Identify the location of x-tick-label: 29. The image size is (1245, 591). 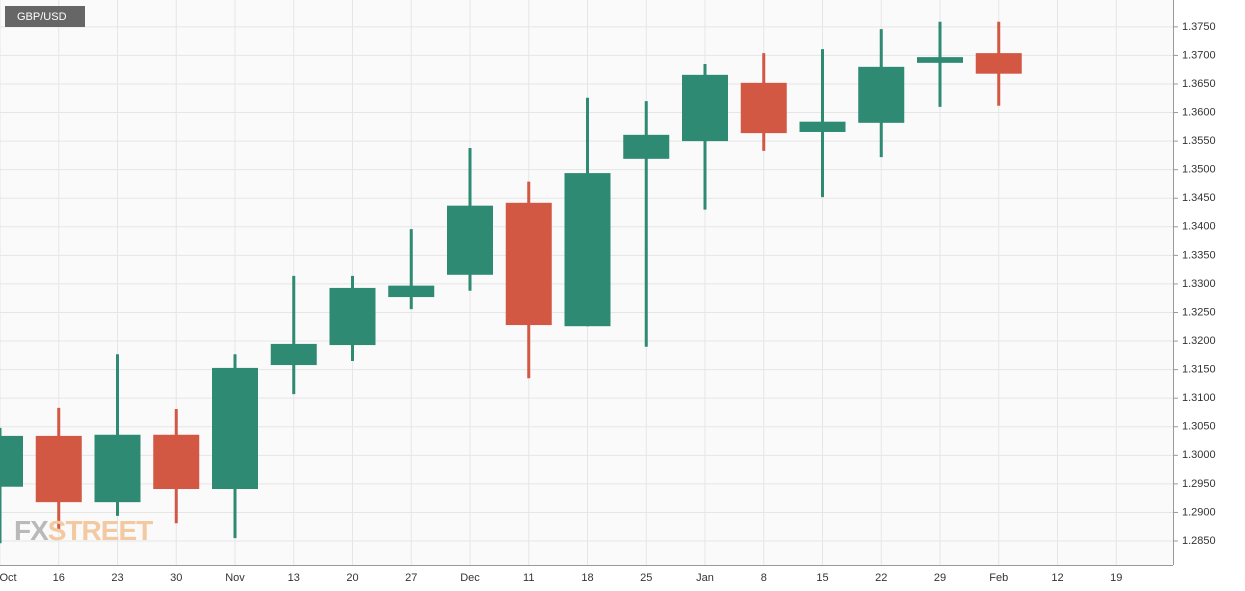
(940, 578).